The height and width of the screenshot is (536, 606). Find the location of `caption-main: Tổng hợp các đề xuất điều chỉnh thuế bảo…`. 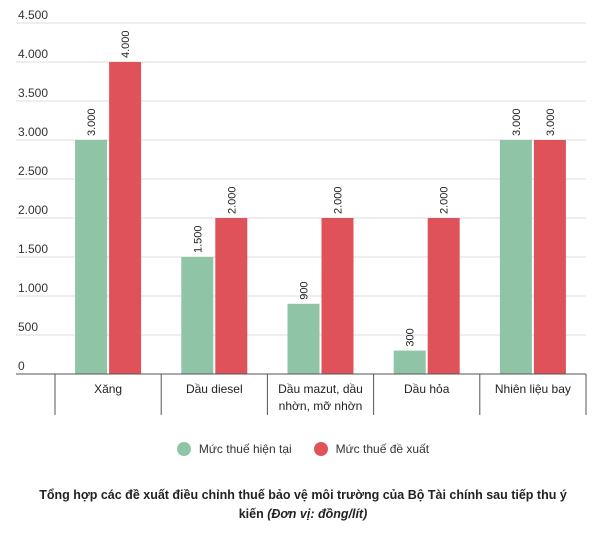

caption-main: Tổng hợp các đề xuất điều chỉnh thuế bảo… is located at coordinates (303, 504).